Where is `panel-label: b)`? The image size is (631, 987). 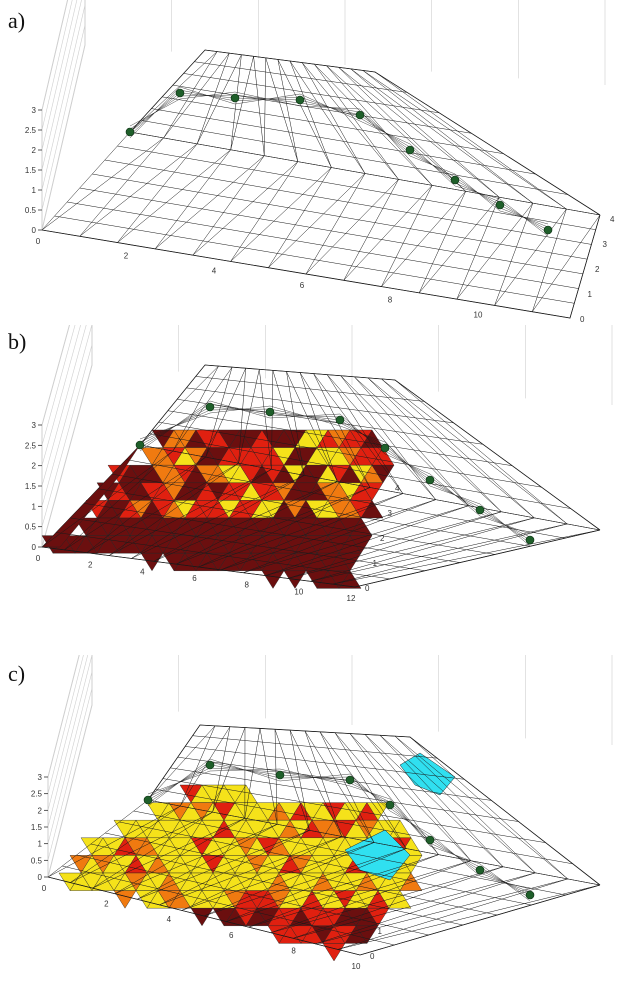 panel-label: b) is located at coordinates (17, 341).